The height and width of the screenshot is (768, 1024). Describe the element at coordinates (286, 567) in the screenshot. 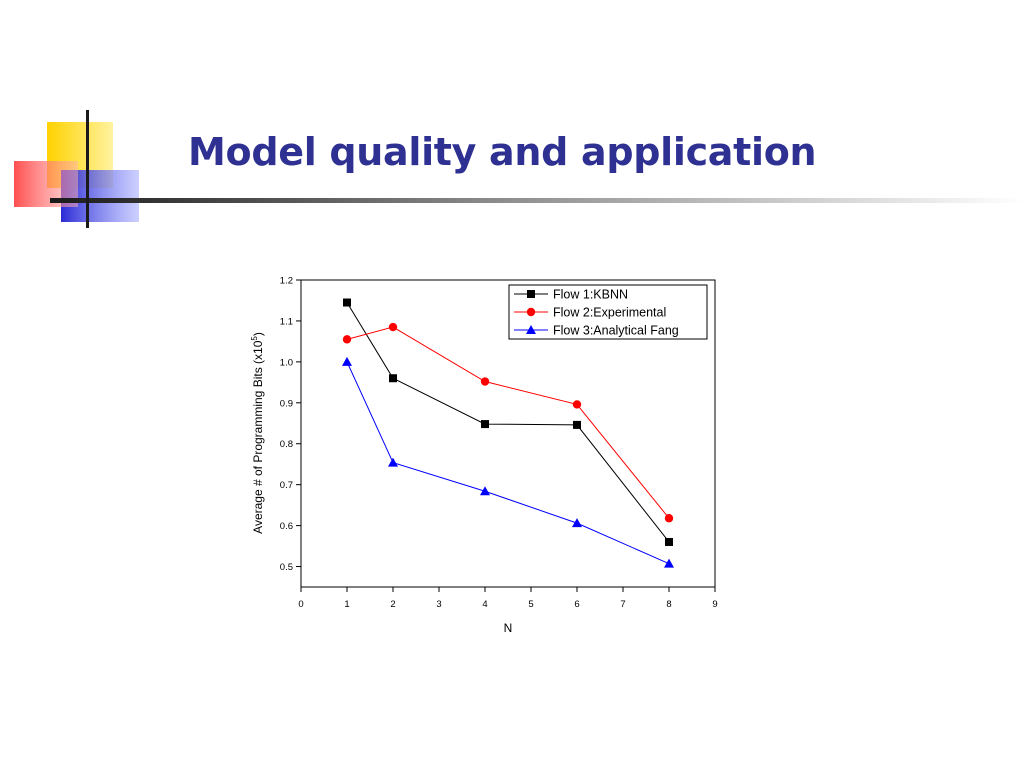

I see `y-tick-label: 0.5` at that location.